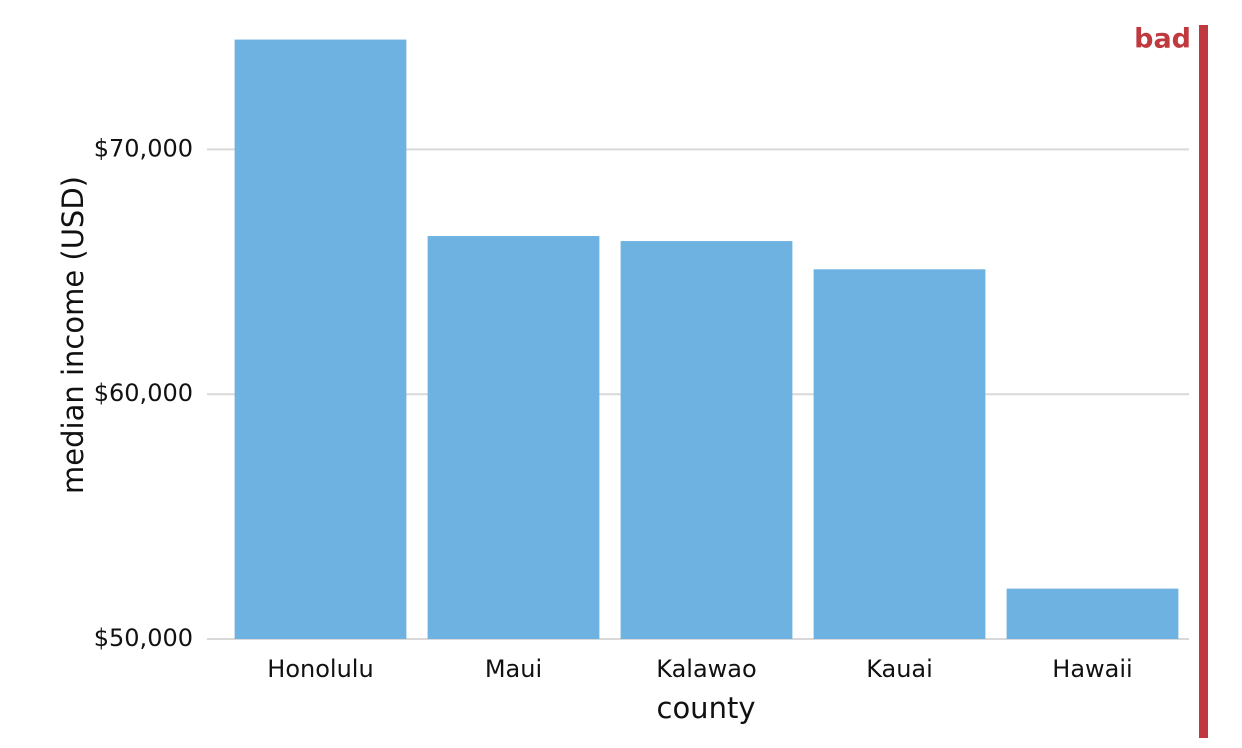 The height and width of the screenshot is (748, 1242). I want to click on x-tick-label: Kauai, so click(899, 669).